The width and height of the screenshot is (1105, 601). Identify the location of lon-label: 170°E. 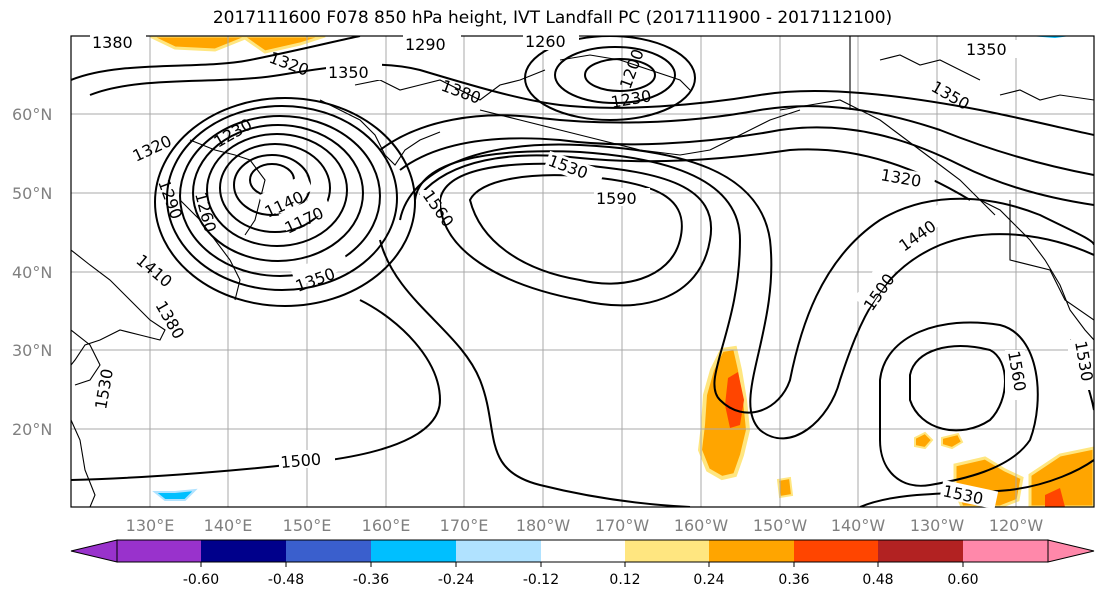
(464, 525).